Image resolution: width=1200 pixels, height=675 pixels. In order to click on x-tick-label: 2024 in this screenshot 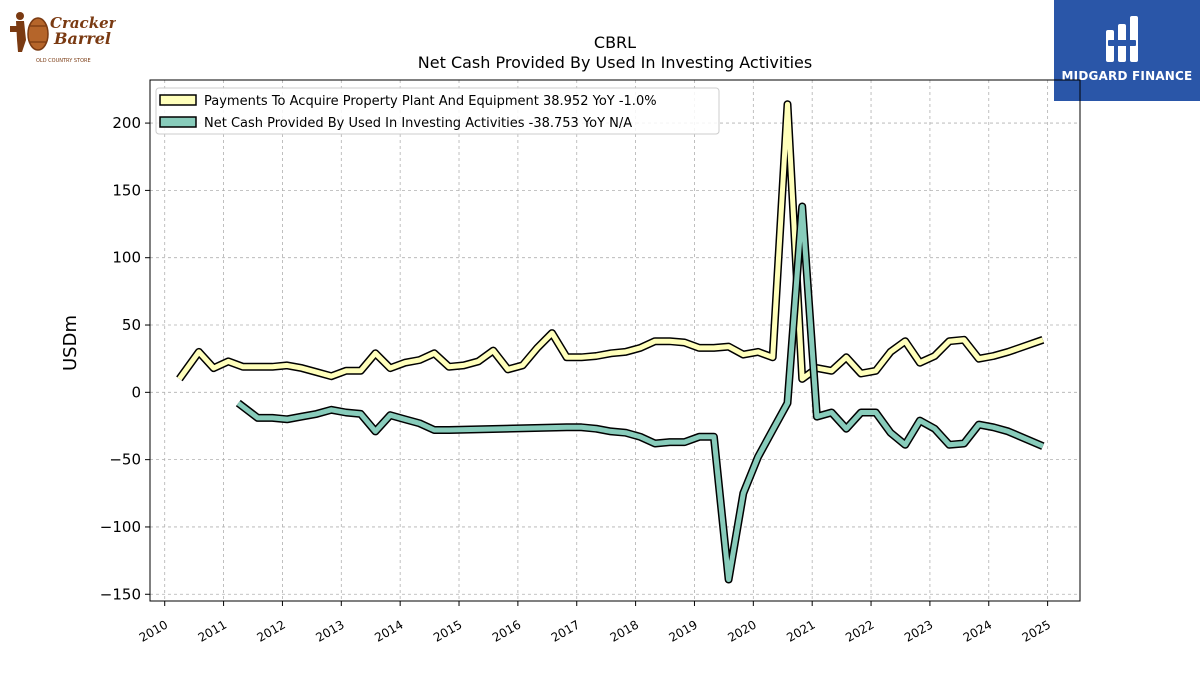, I will do `click(977, 630)`.